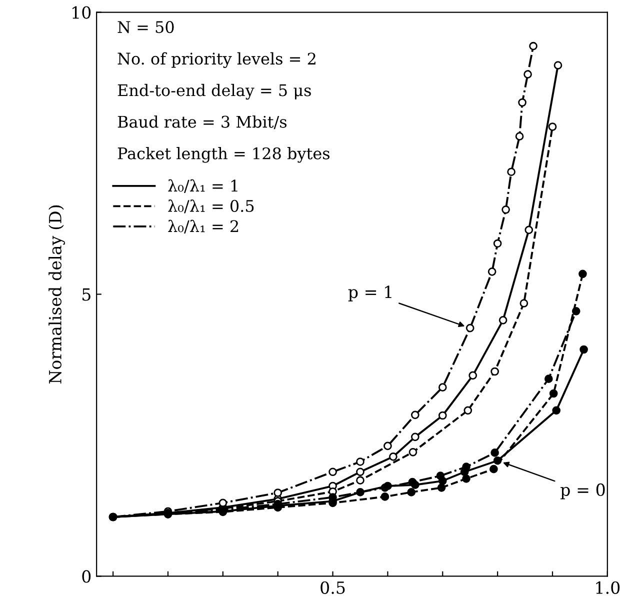 The width and height of the screenshot is (623, 613). What do you see at coordinates (56, 294) in the screenshot?
I see `y-axis-title: Normalised delay (D)` at bounding box center [56, 294].